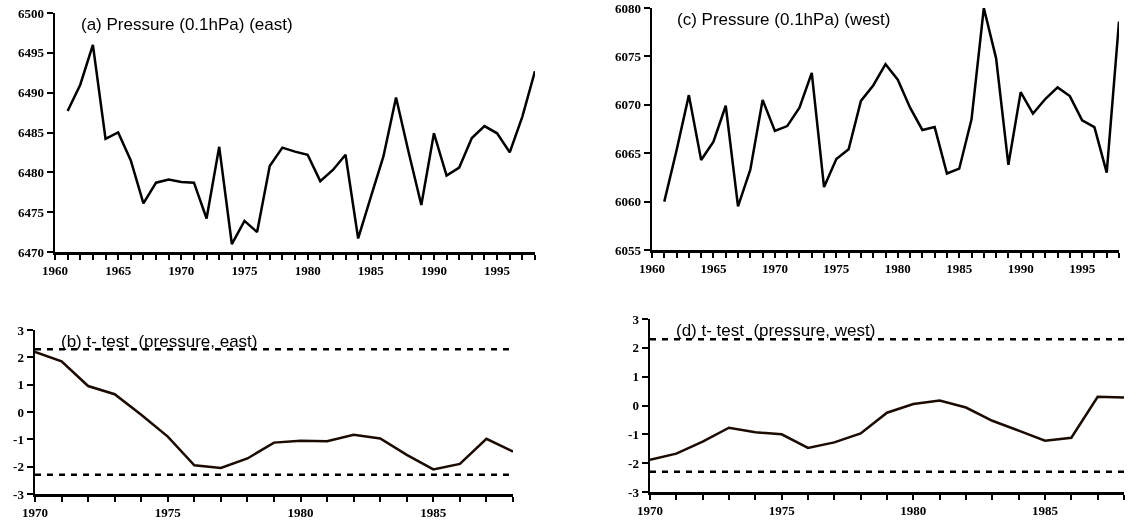 The image size is (1129, 531). What do you see at coordinates (628, 250) in the screenshot?
I see `y-tick-label: 6055` at bounding box center [628, 250].